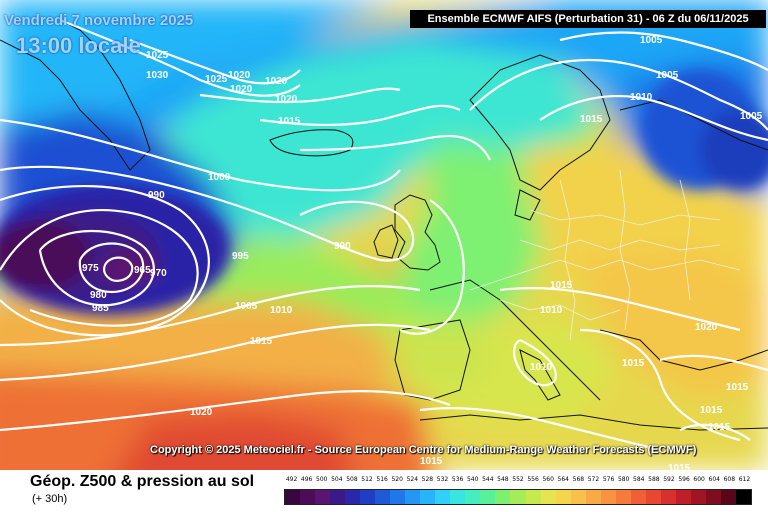 This screenshot has width=768, height=512. Describe the element at coordinates (533, 479) in the screenshot. I see `legend-tick-label: 556` at that location.